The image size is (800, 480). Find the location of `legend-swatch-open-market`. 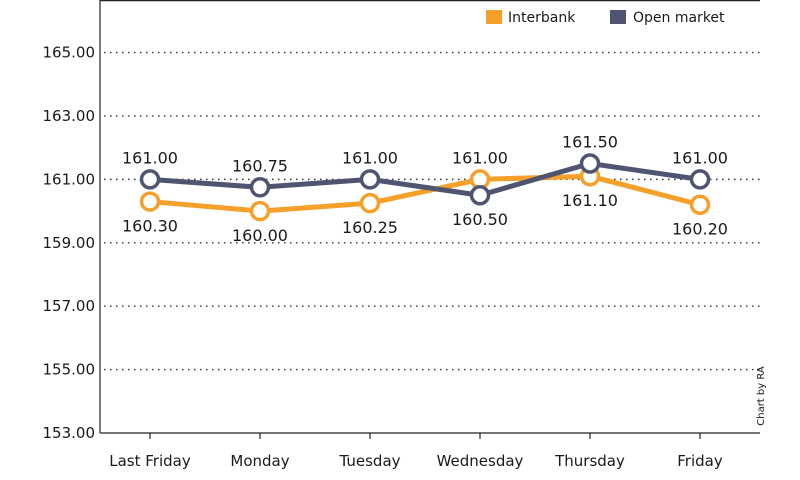

legend-swatch-open-market is located at coordinates (618, 17).